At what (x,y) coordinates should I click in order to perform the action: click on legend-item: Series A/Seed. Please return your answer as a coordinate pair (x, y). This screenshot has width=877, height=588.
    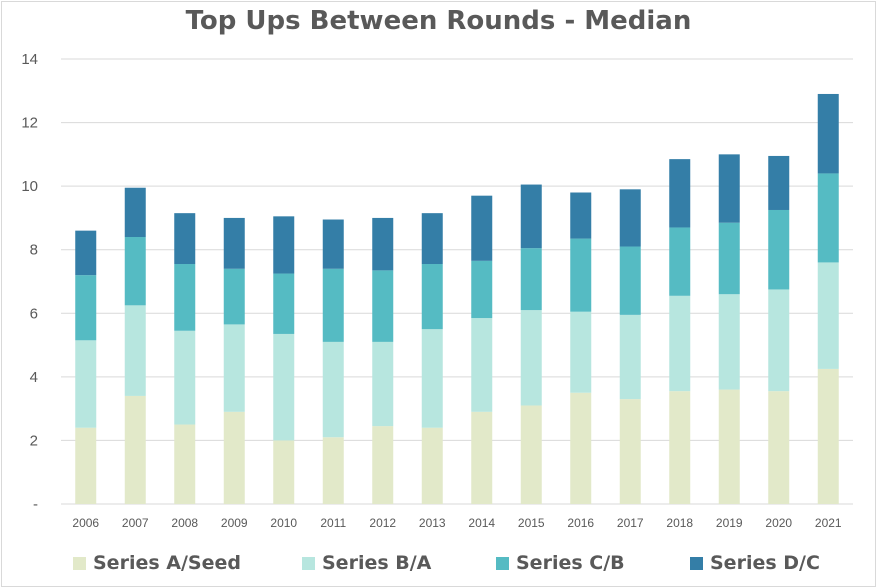
    Looking at the image, I should click on (157, 563).